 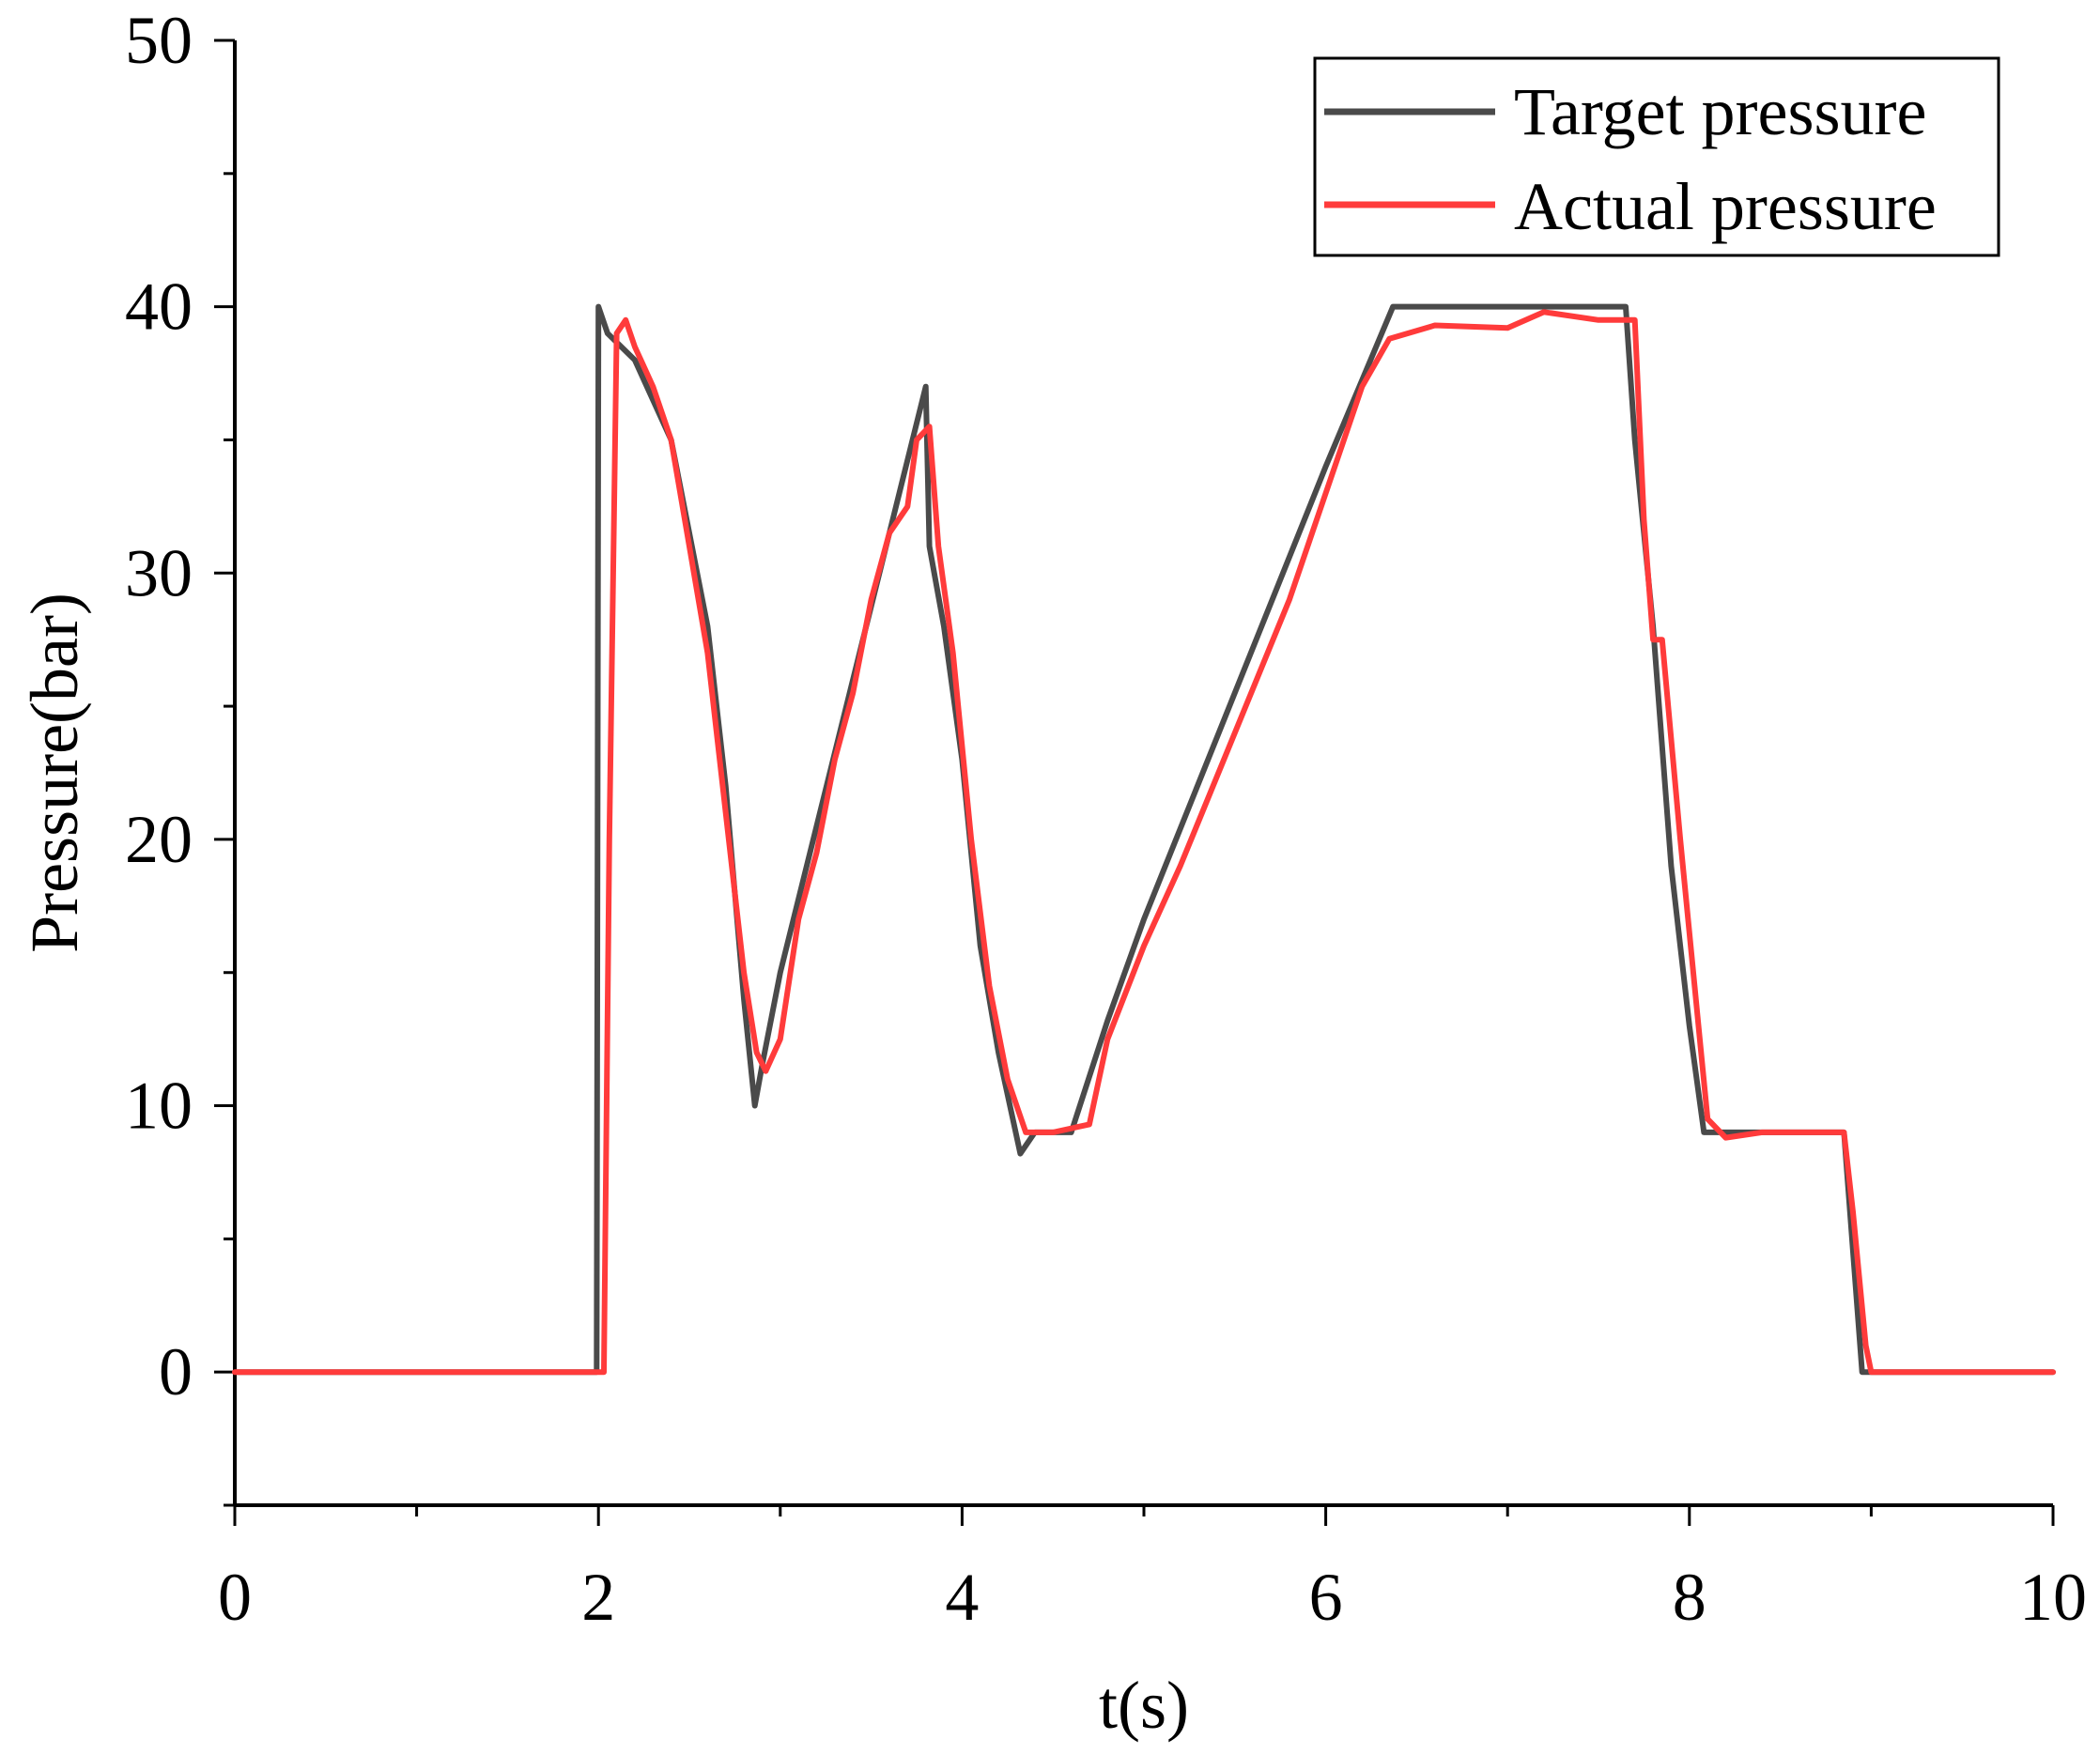 I want to click on x-tick-label: 0, so click(x=235, y=1597).